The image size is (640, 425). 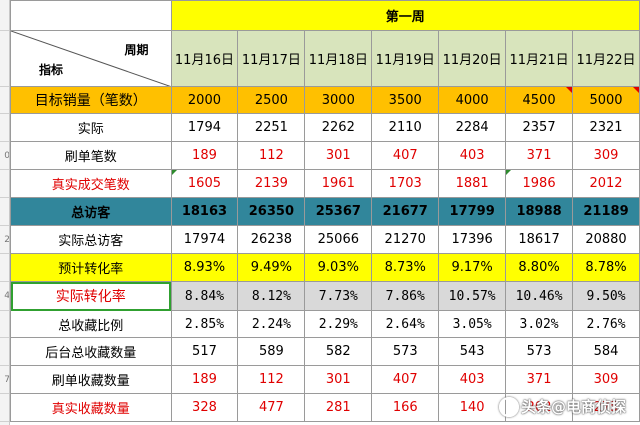 I want to click on cell: 543, so click(x=472, y=351).